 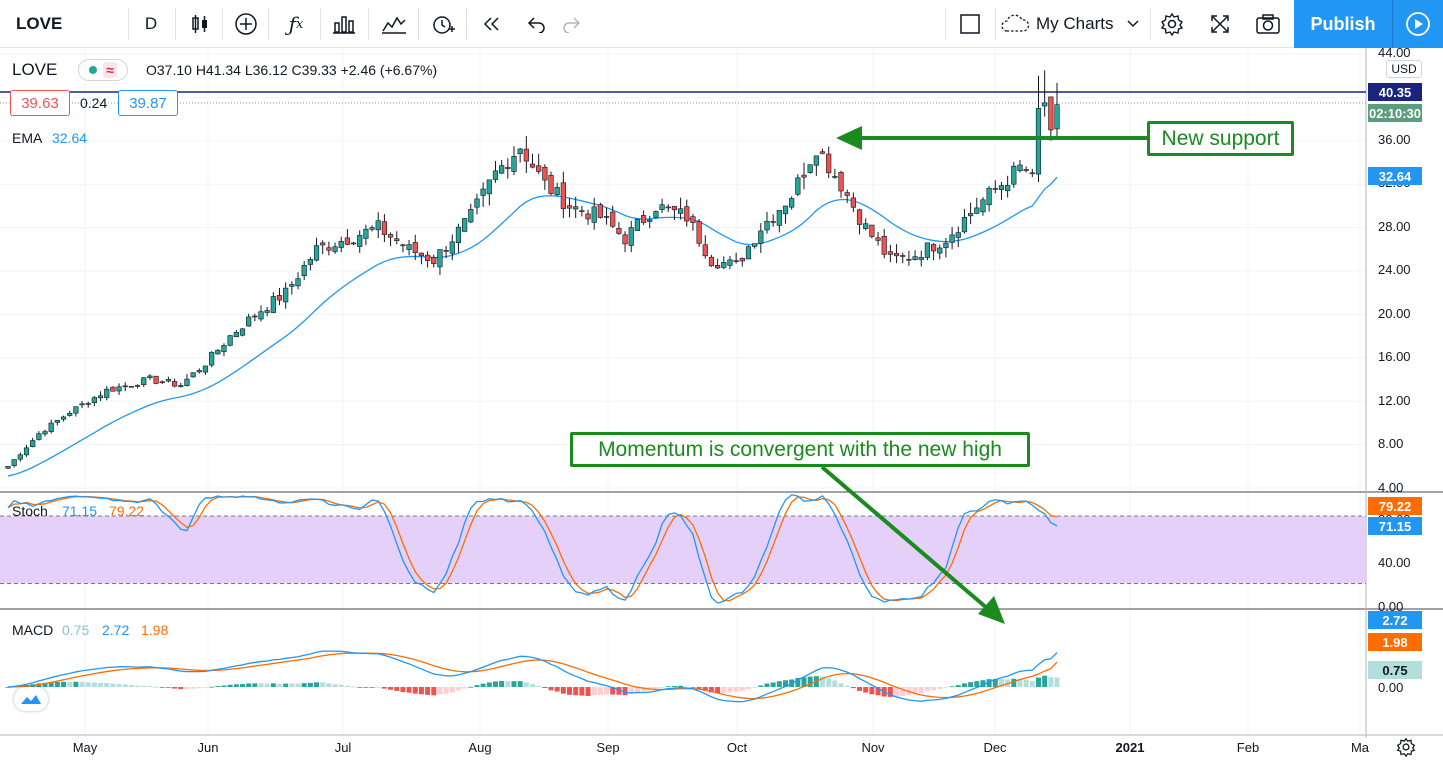 I want to click on buy-price-box: 39.87, so click(x=148, y=103).